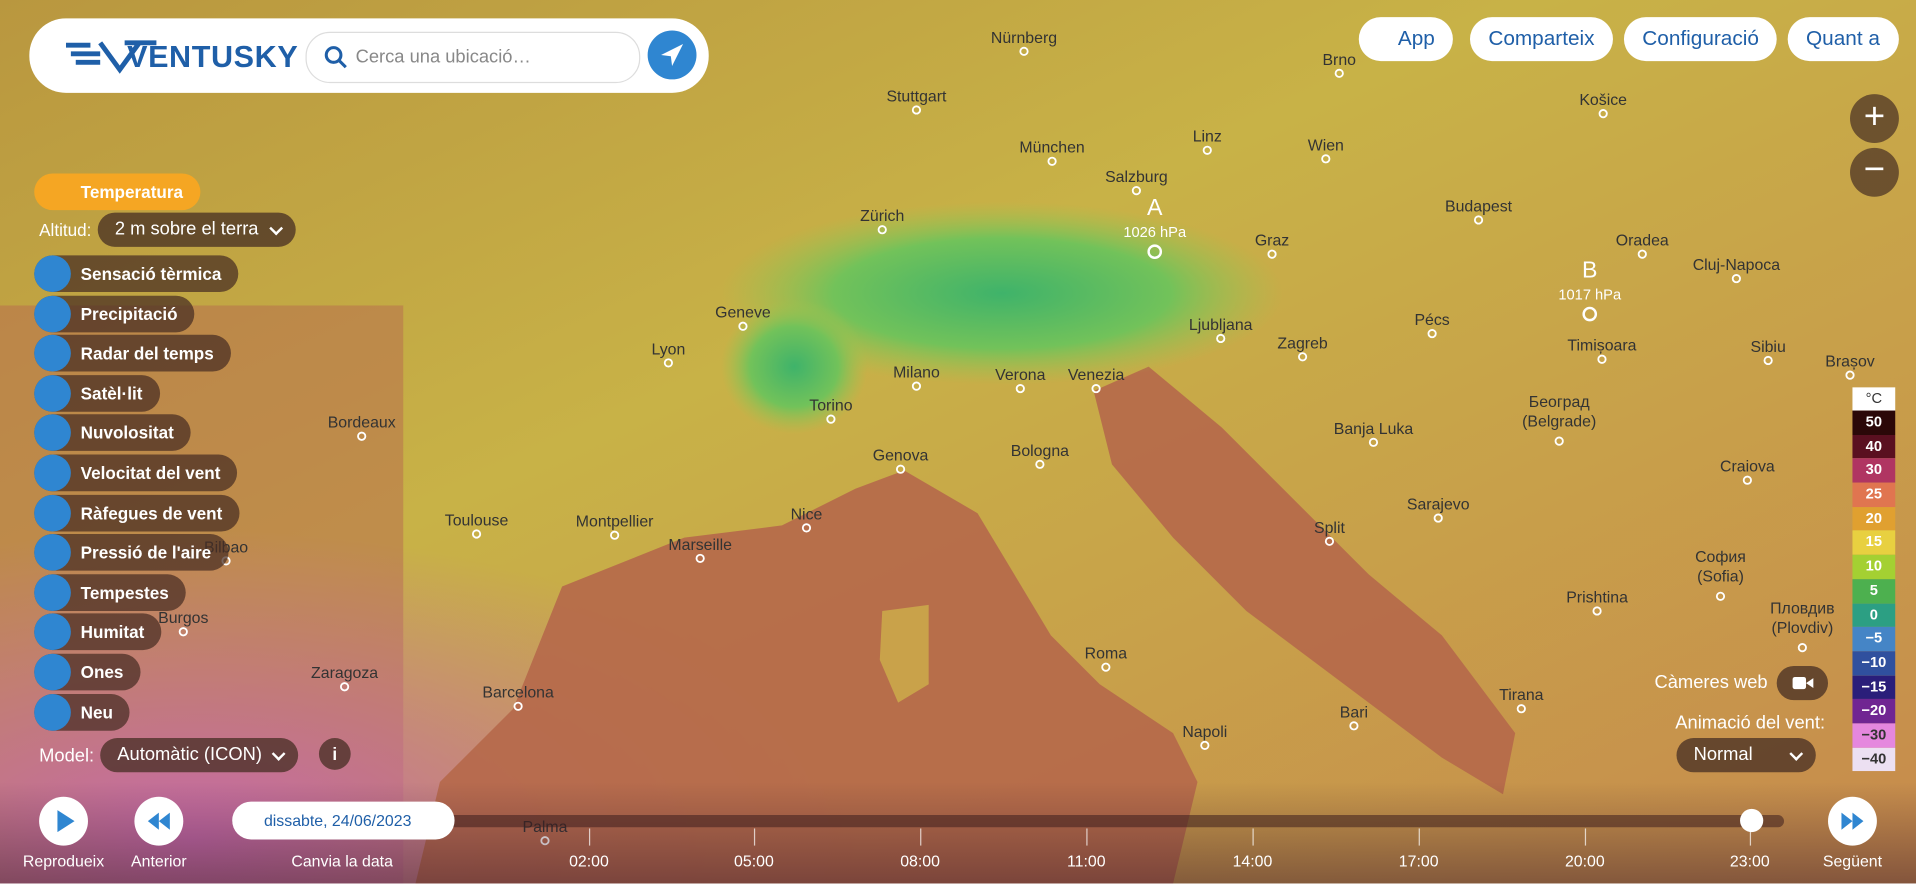  What do you see at coordinates (1221, 325) in the screenshot?
I see `city-label: Ljubljana` at bounding box center [1221, 325].